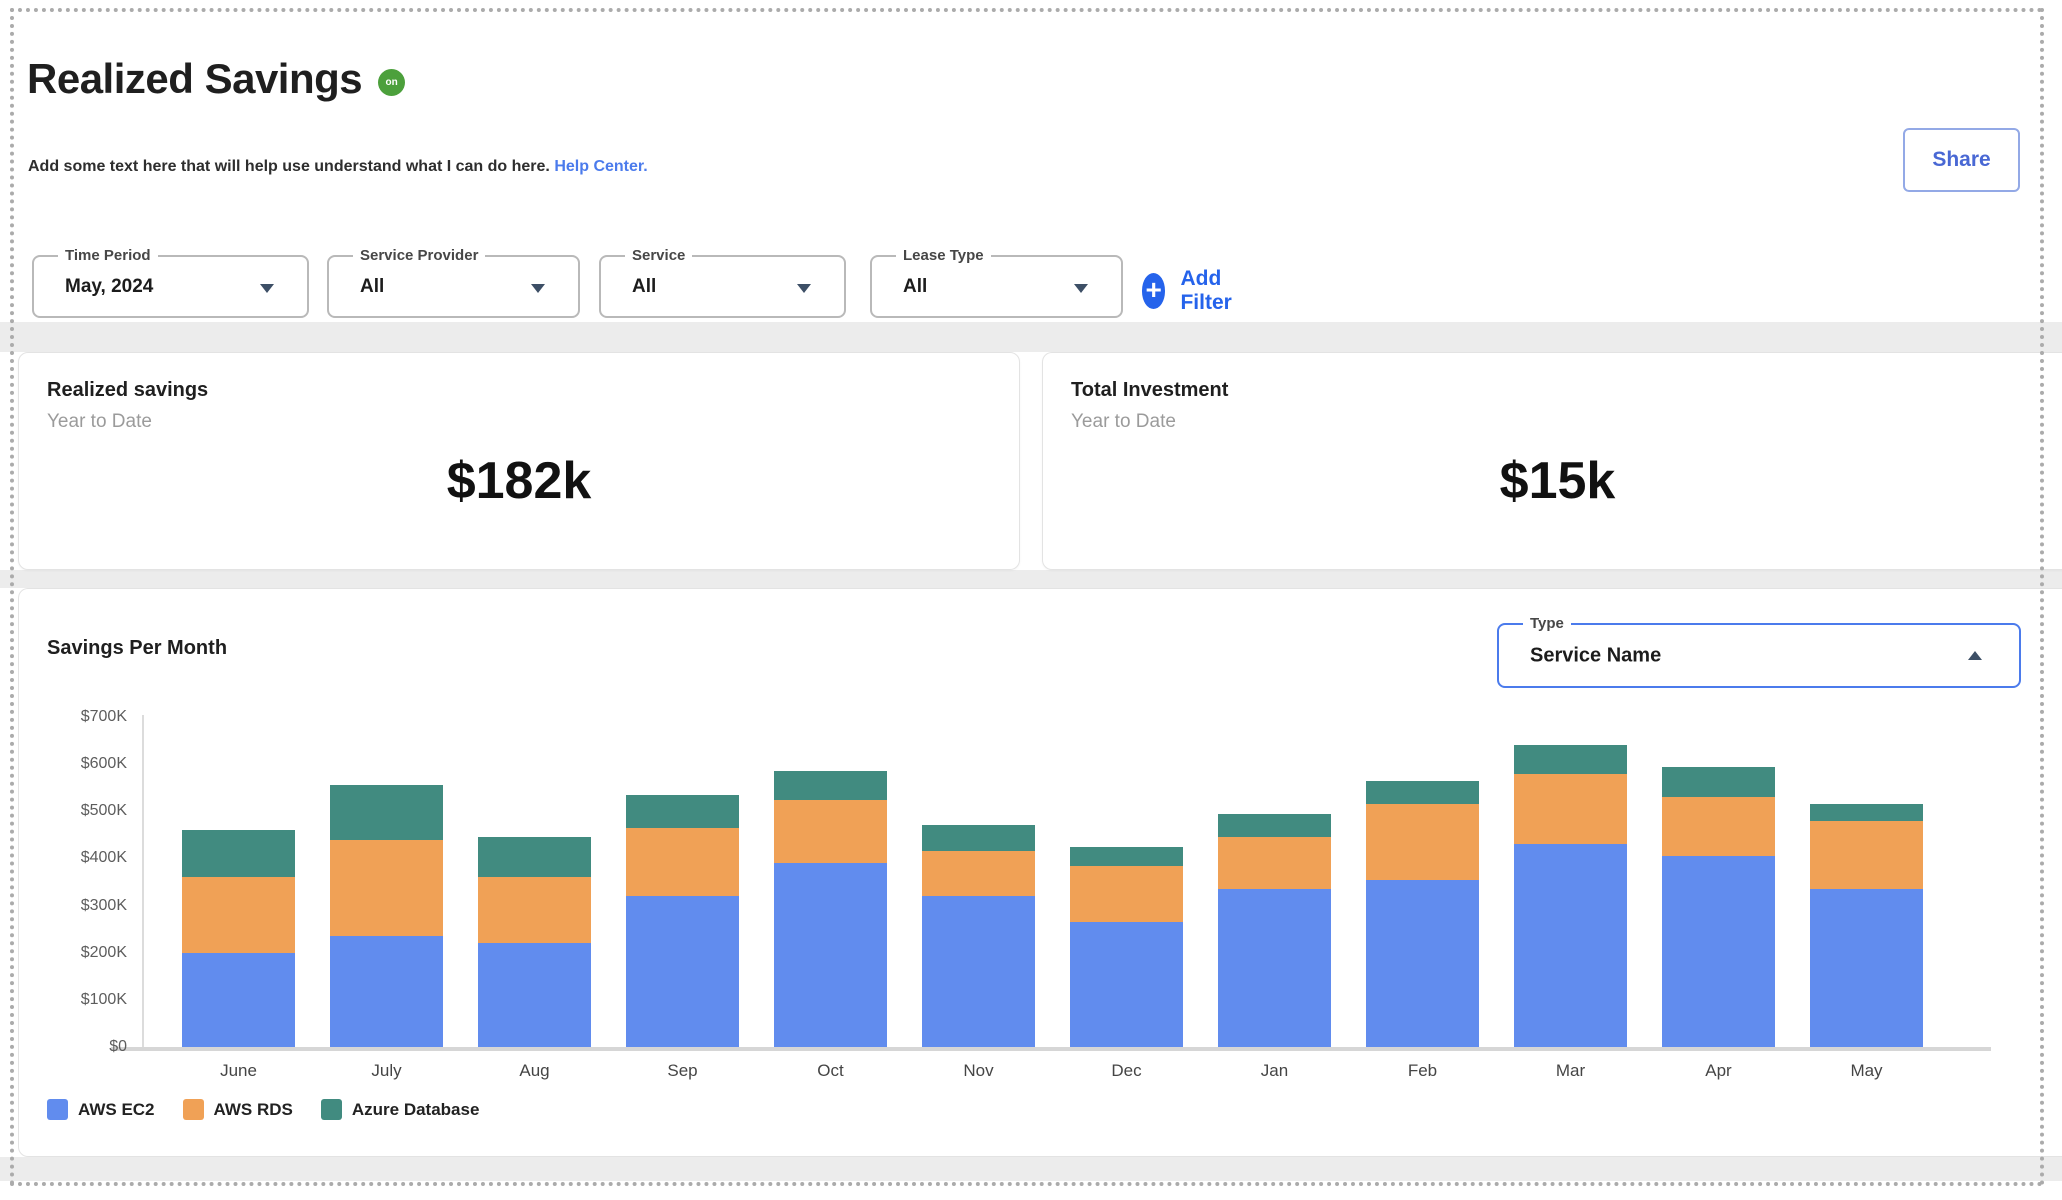  Describe the element at coordinates (1961, 160) in the screenshot. I see `share-button: Share` at that location.